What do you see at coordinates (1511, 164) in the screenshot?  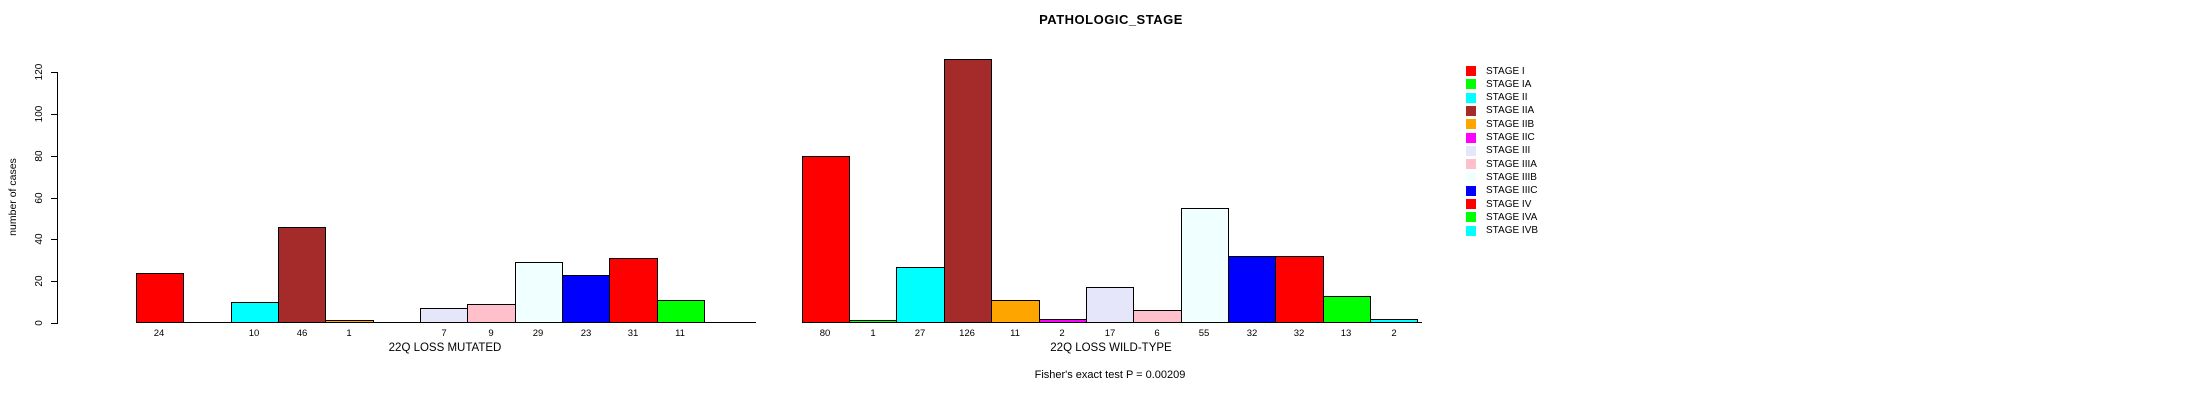 I see `legend-label: STAGE IIIA` at bounding box center [1511, 164].